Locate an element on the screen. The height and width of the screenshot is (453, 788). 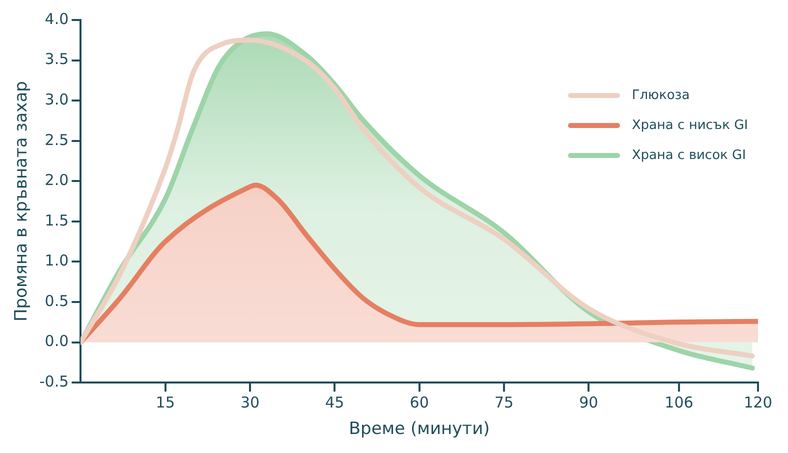
x-tick-label: 75 is located at coordinates (504, 402).